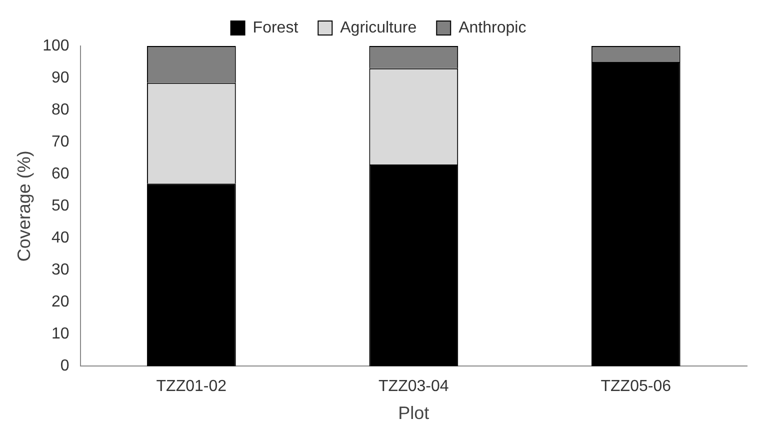  What do you see at coordinates (61, 173) in the screenshot?
I see `y-tick-label: 60` at bounding box center [61, 173].